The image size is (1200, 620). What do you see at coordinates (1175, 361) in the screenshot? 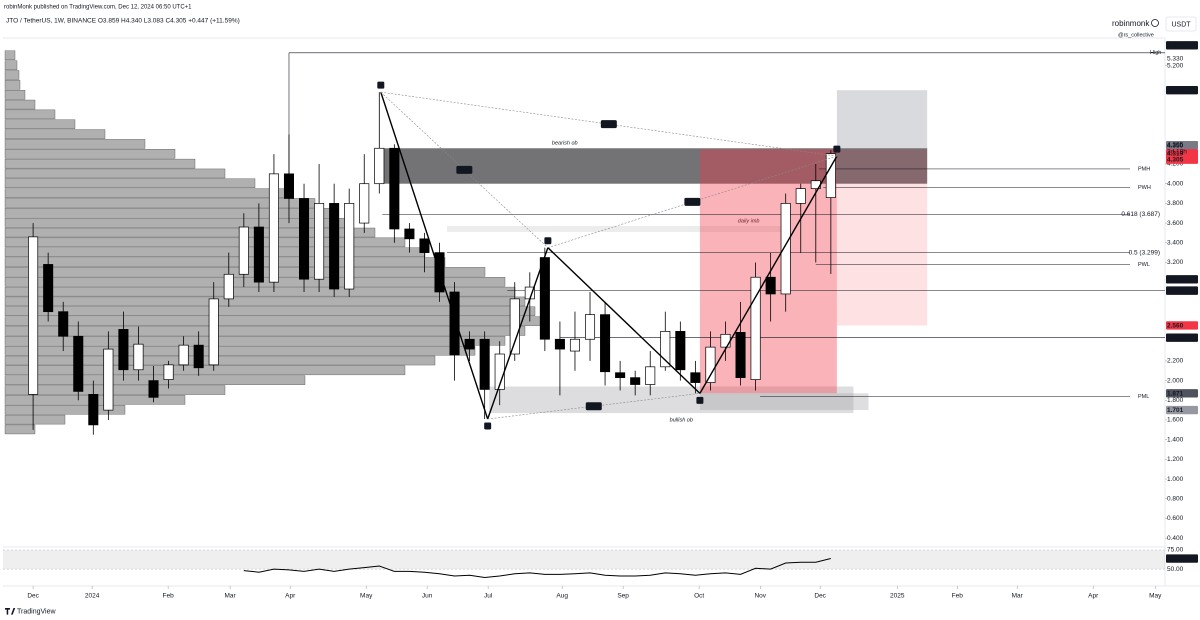
I see `y-tick-label: 2.200` at bounding box center [1175, 361].